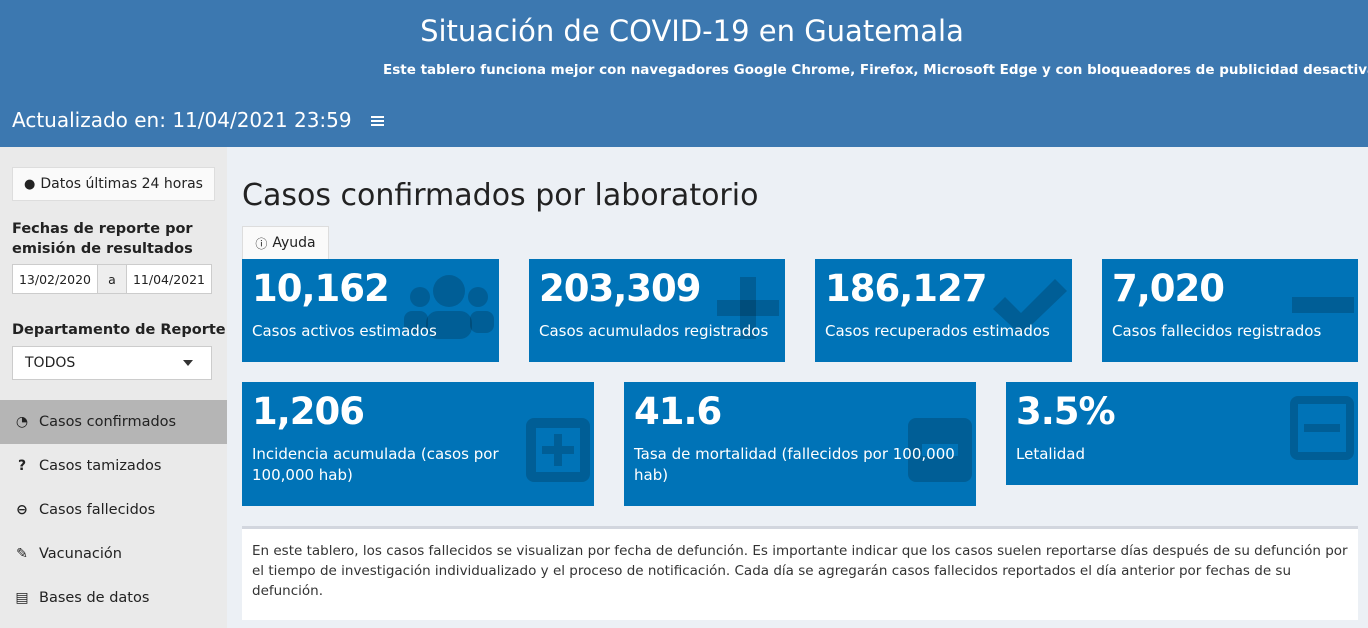 This screenshot has width=1368, height=628. What do you see at coordinates (112, 279) in the screenshot?
I see `date-sep: a` at bounding box center [112, 279].